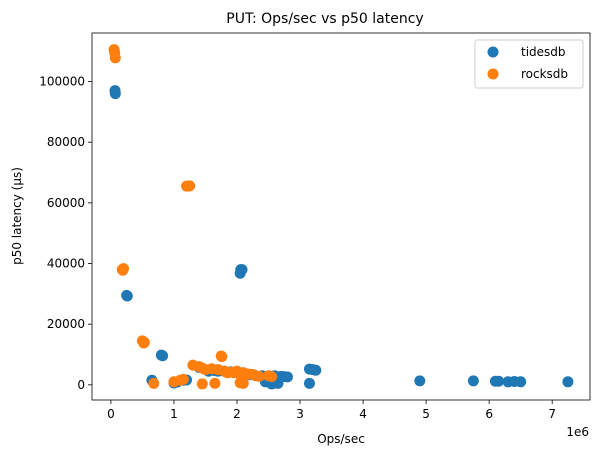 The width and height of the screenshot is (597, 455). Describe the element at coordinates (17, 216) in the screenshot. I see `y-axis-label: p50 latency (μs)` at that location.